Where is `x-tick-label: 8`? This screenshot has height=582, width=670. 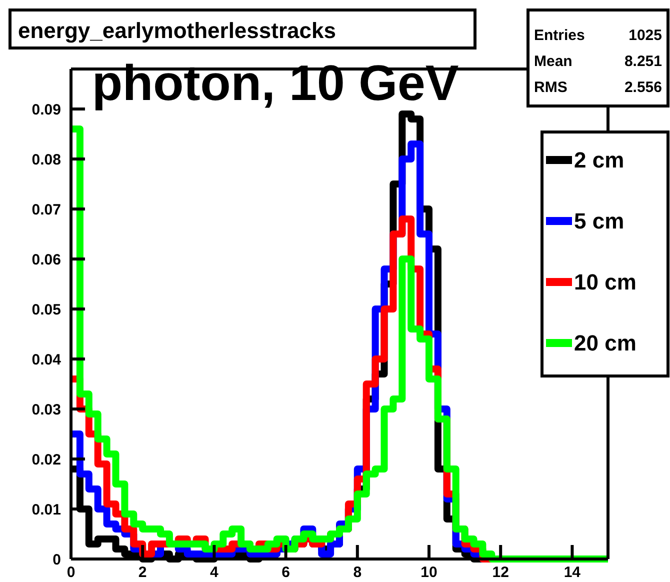 x-tick-label: 8 is located at coordinates (357, 572).